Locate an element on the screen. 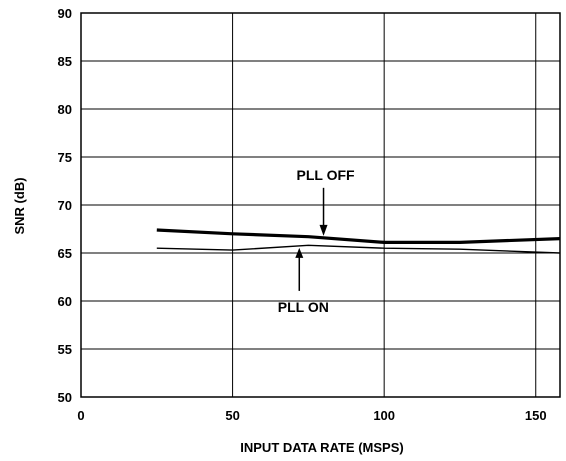 This screenshot has height=461, width=566. y-tick-label: 55 is located at coordinates (65, 349).